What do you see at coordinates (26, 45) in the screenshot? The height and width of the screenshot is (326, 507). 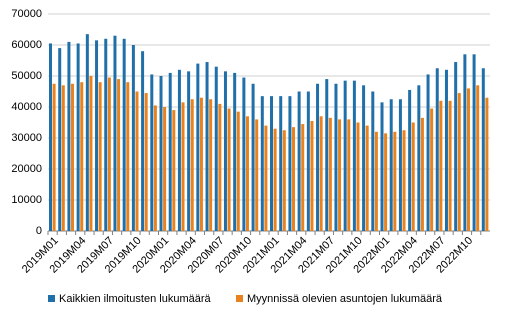 I see `y-tick-label: 60000` at bounding box center [26, 45].